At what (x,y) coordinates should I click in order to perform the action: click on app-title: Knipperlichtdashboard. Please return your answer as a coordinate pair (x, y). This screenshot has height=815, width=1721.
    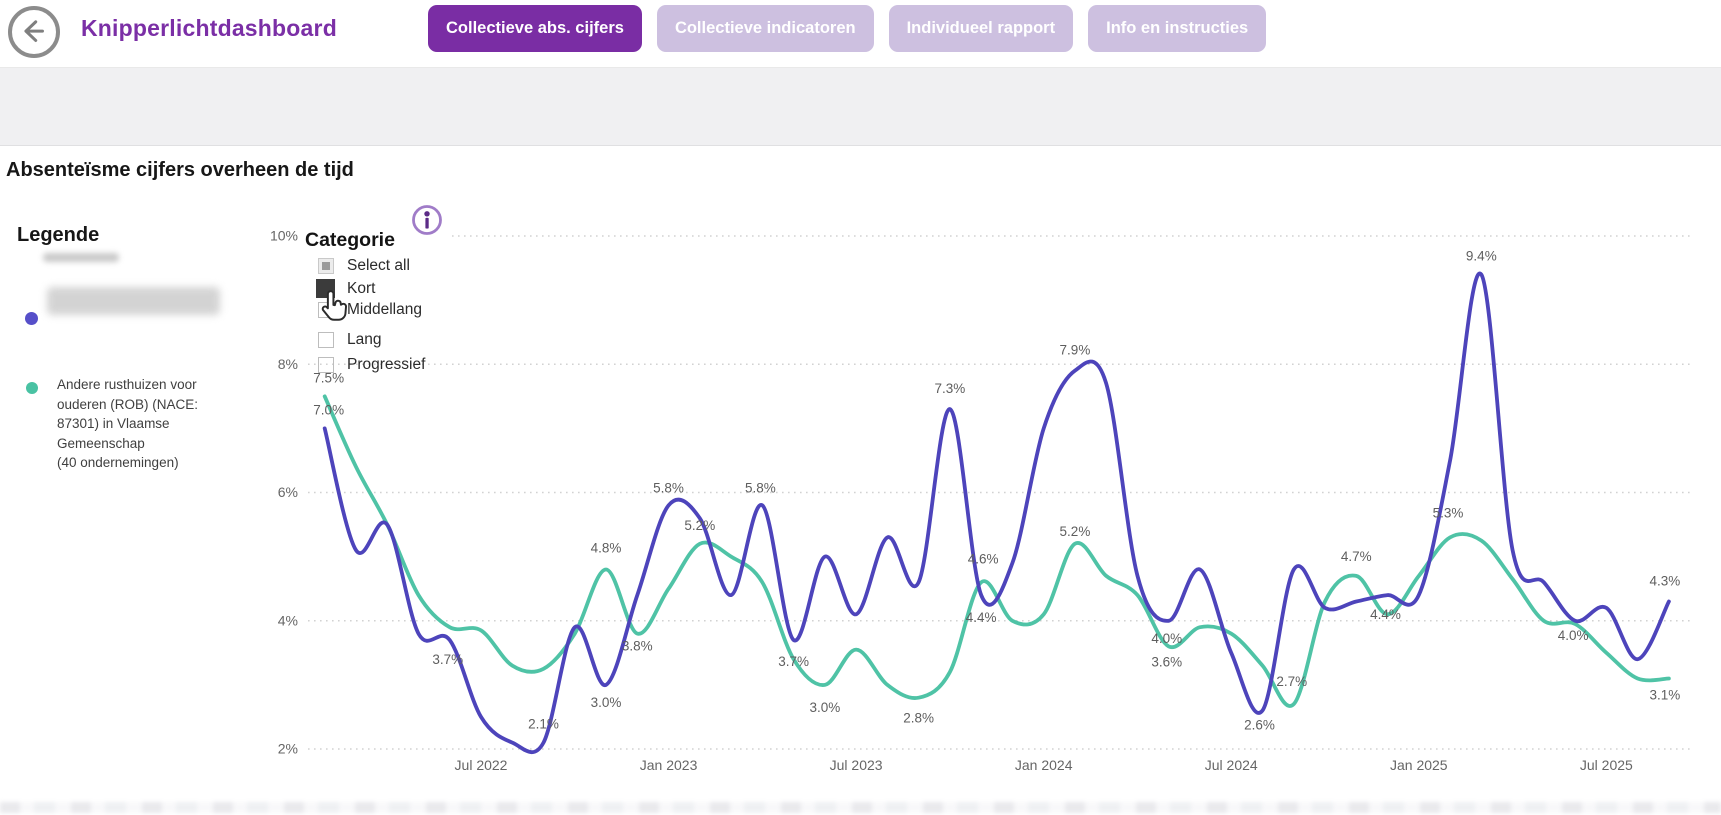
    Looking at the image, I should click on (209, 28).